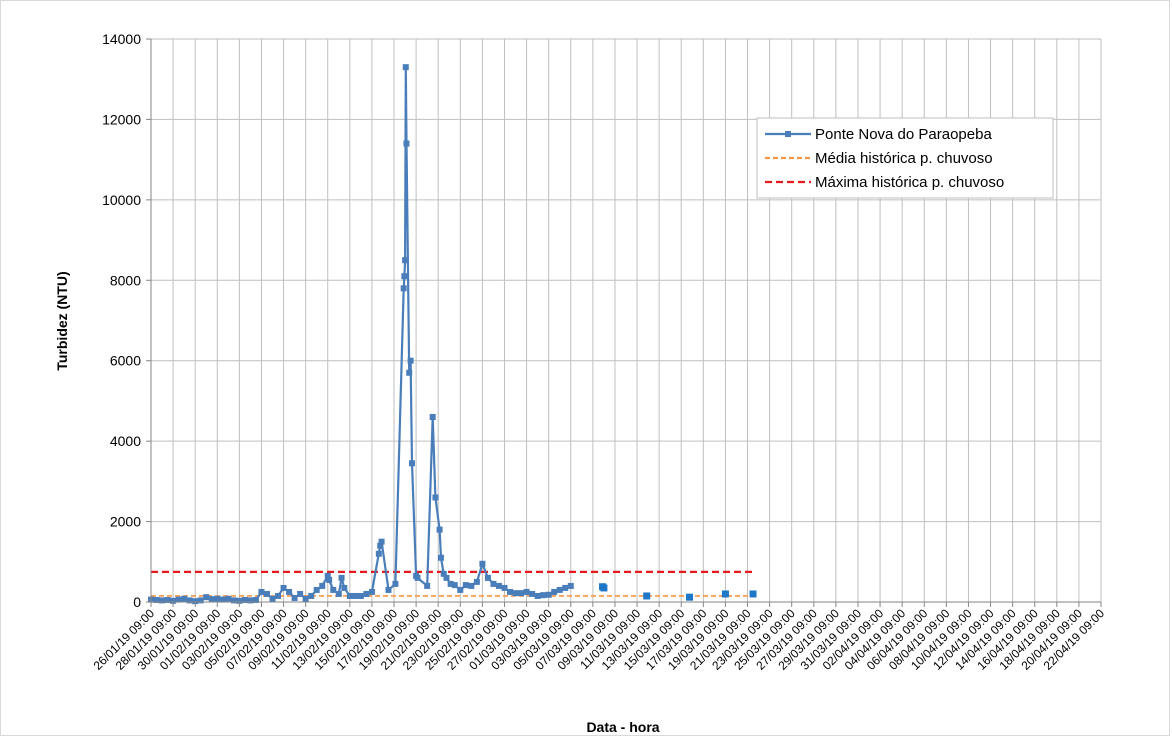 Image resolution: width=1172 pixels, height=738 pixels. Describe the element at coordinates (121, 39) in the screenshot. I see `y-tick-label: 14000` at that location.